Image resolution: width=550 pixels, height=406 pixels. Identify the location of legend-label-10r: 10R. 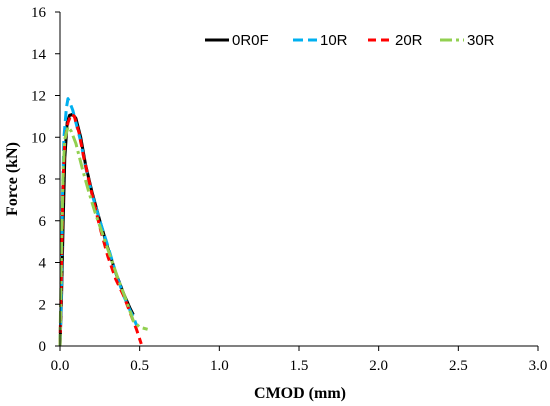
(334, 40).